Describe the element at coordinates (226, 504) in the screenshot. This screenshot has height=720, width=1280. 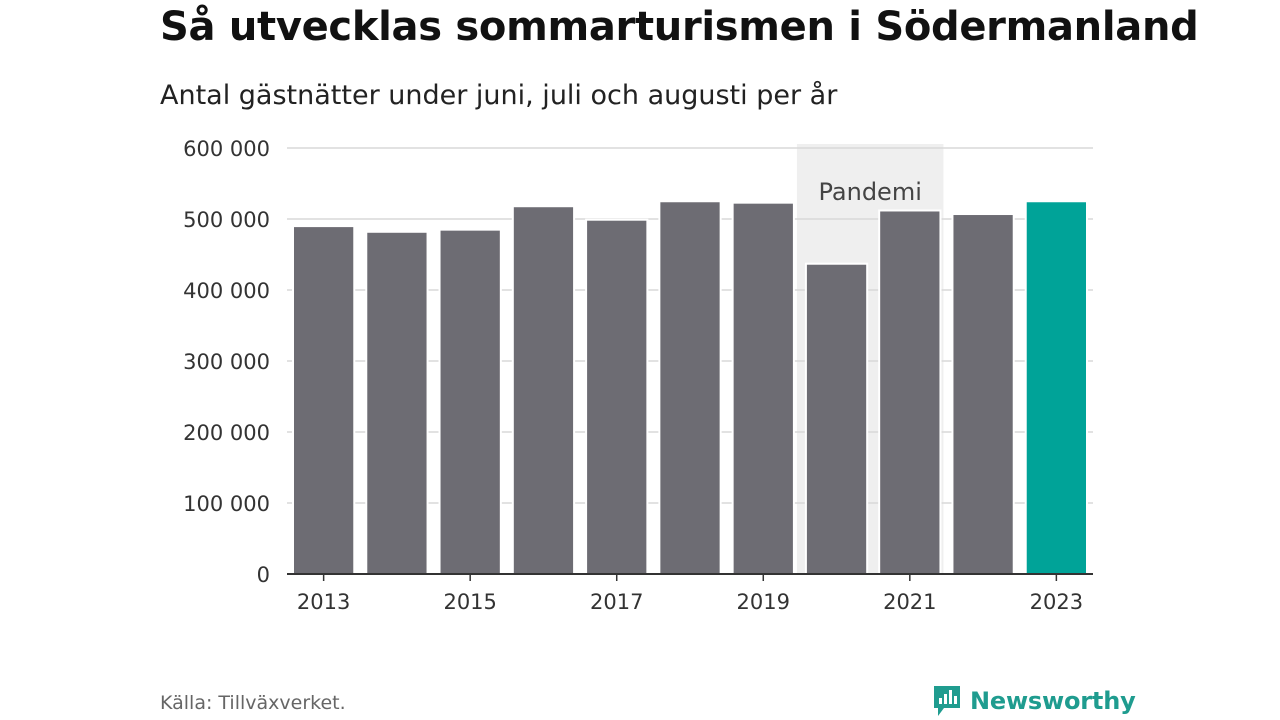
I see `y-tick-label: 100 000` at that location.